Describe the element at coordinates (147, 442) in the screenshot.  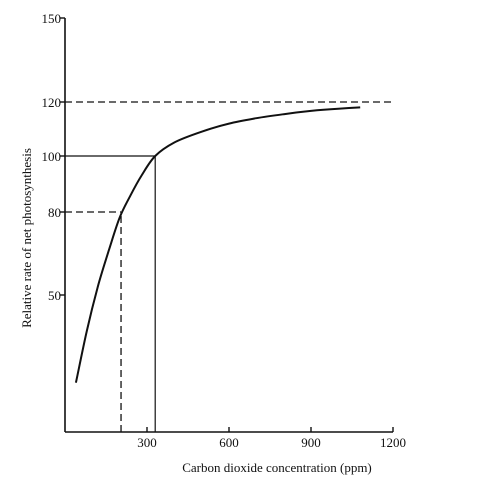
I see `x-tick-label-300: 300` at that location.